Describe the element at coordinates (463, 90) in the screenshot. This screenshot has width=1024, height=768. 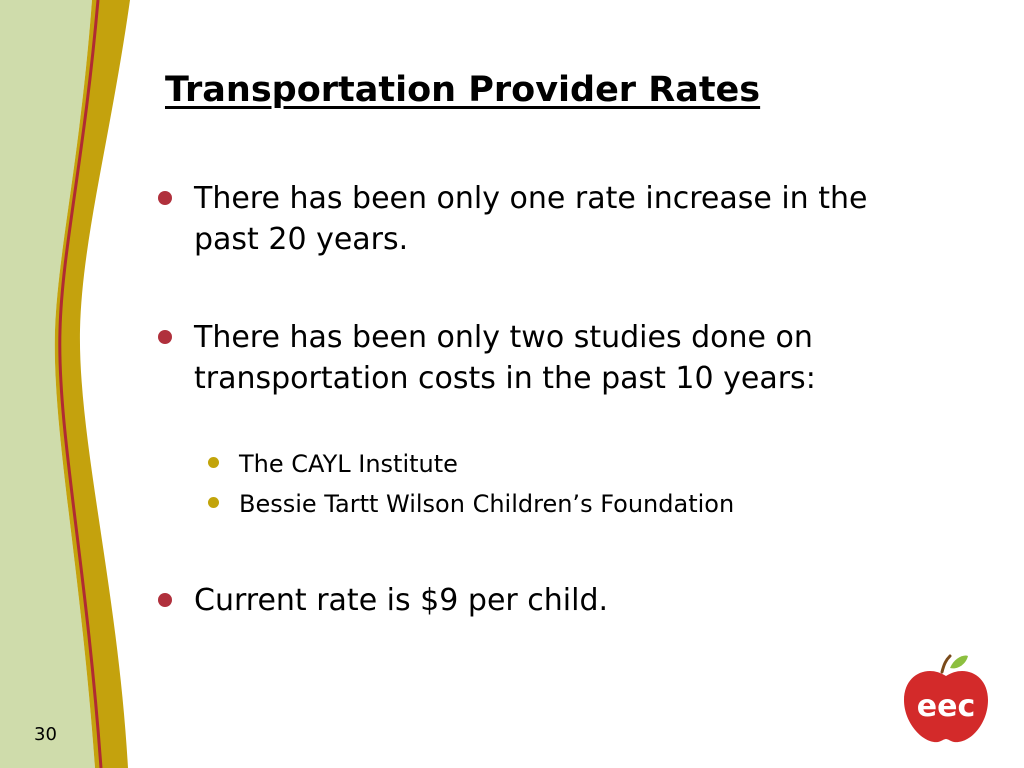
I see `slide-title: Transportation Provider Rates` at that location.